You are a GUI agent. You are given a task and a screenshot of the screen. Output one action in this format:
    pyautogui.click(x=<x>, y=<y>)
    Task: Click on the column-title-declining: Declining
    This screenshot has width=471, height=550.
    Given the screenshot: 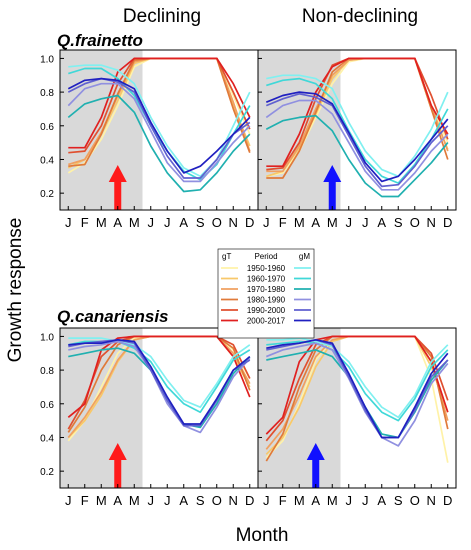 What is the action you would take?
    pyautogui.click(x=162, y=16)
    